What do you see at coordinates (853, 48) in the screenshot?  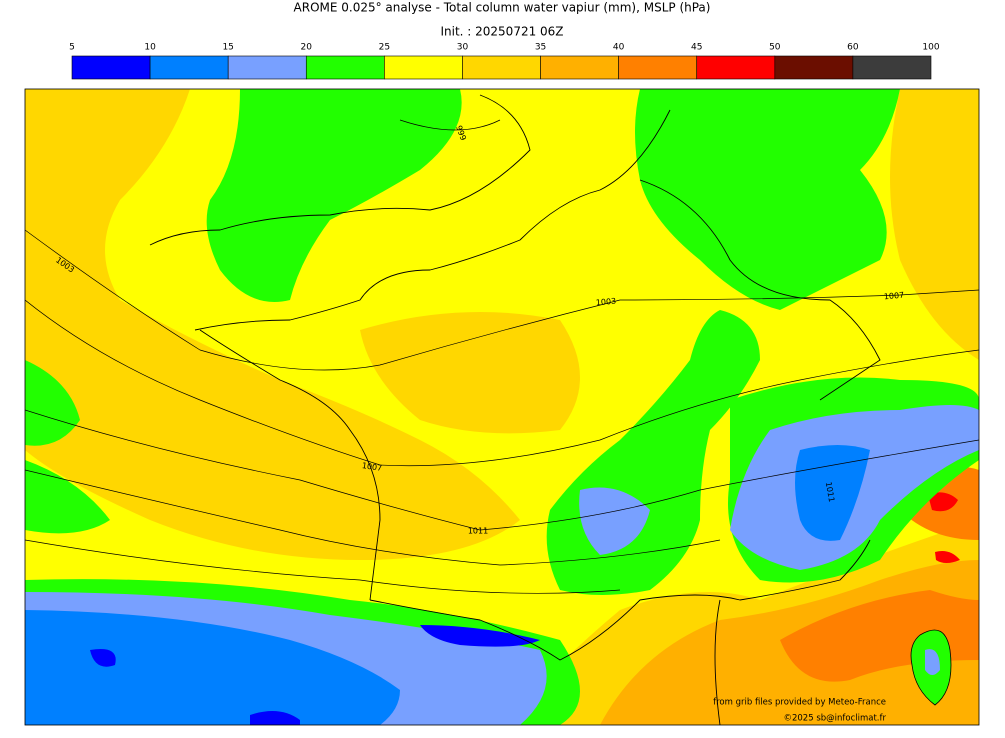 I see `colorbar-tick-label: 60` at bounding box center [853, 48].